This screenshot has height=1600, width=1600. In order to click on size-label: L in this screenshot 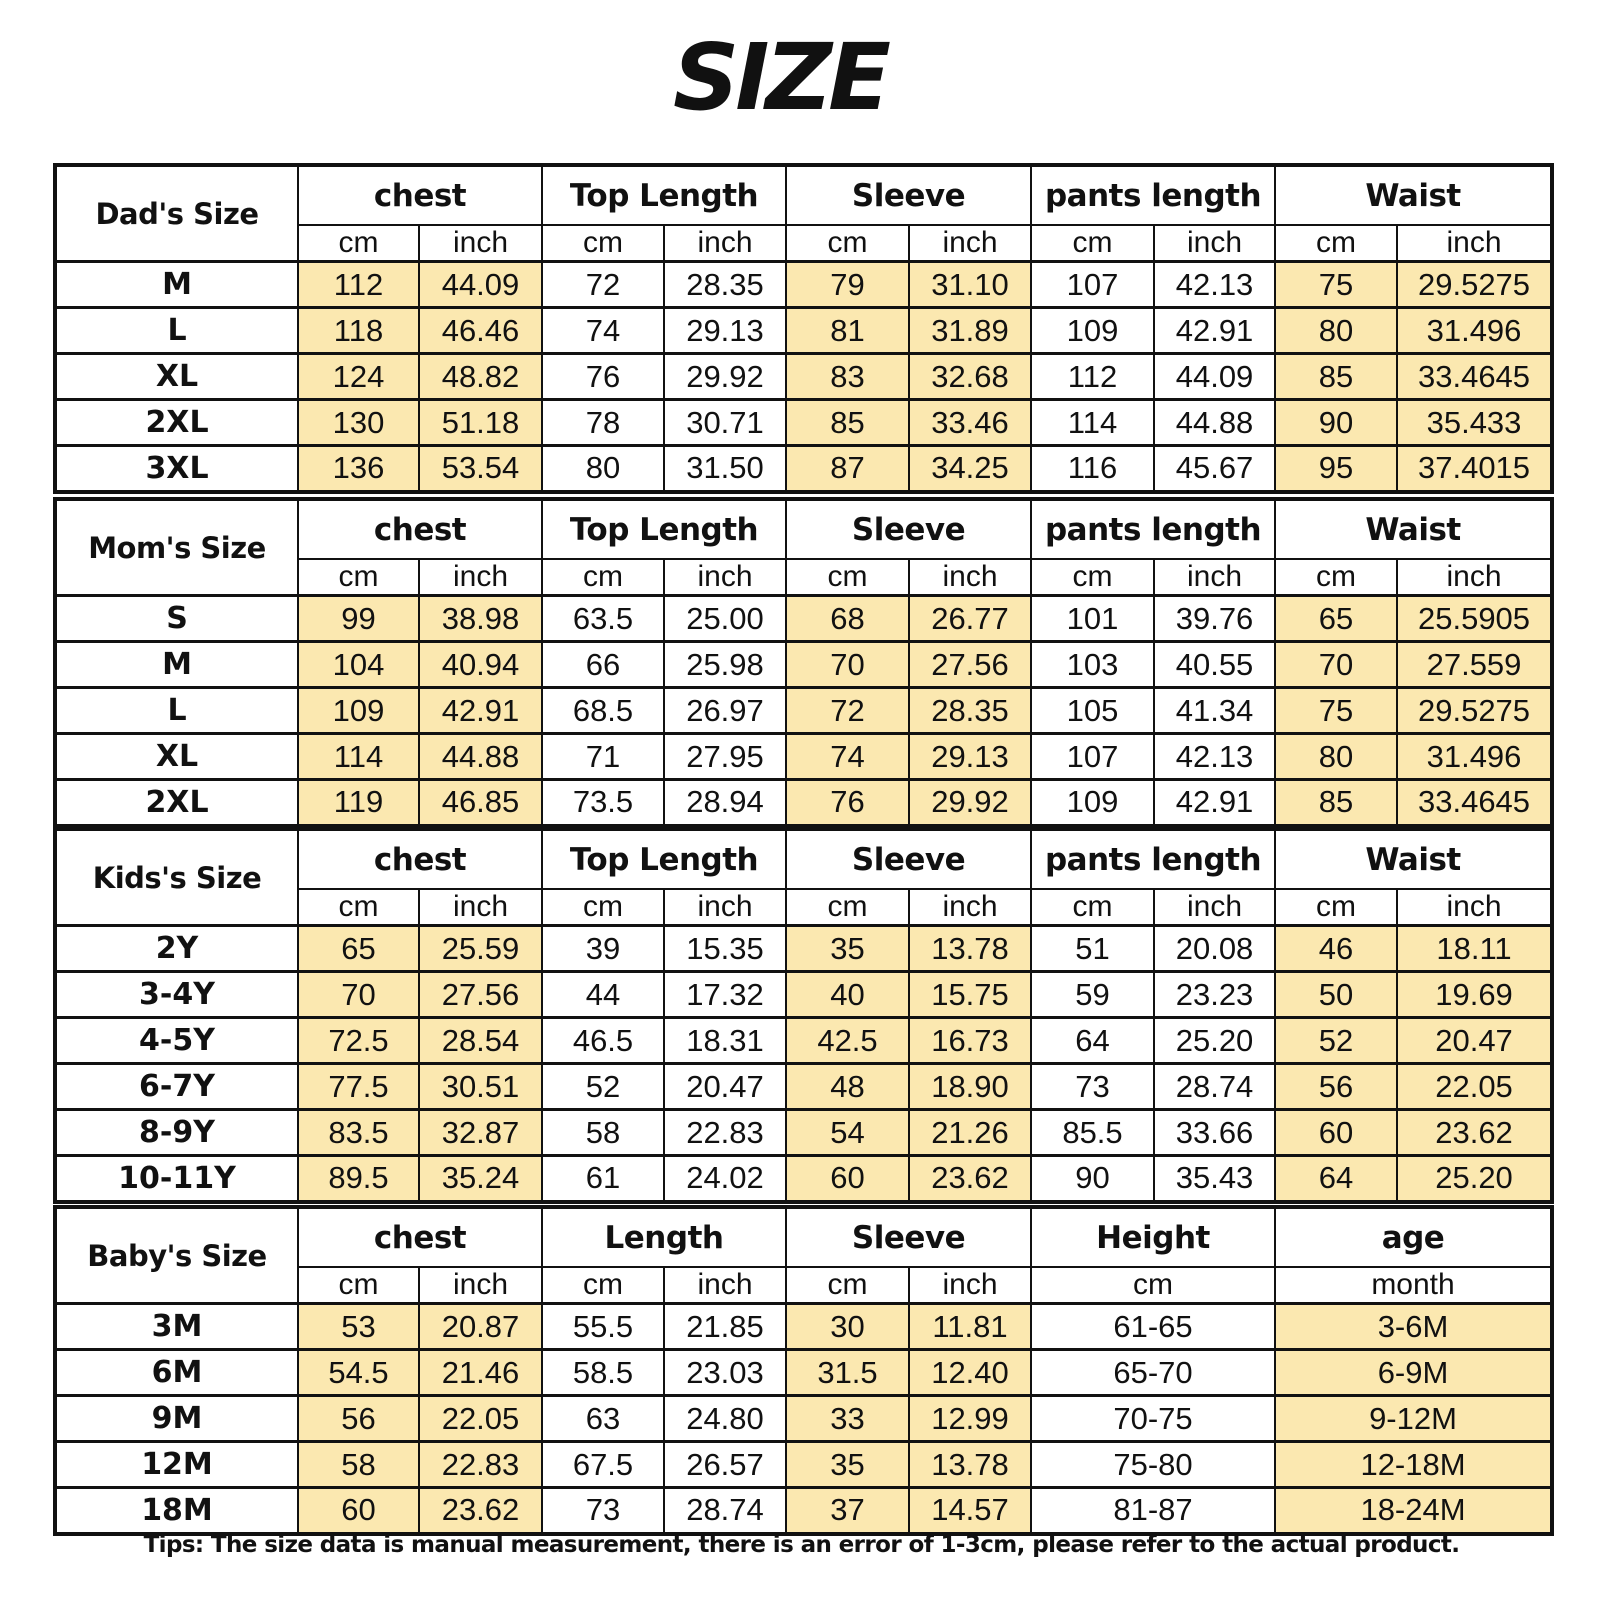, I will do `click(176, 330)`.